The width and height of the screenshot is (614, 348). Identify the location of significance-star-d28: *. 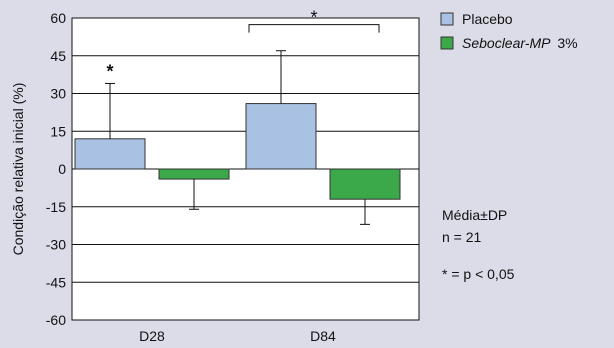
(109, 71).